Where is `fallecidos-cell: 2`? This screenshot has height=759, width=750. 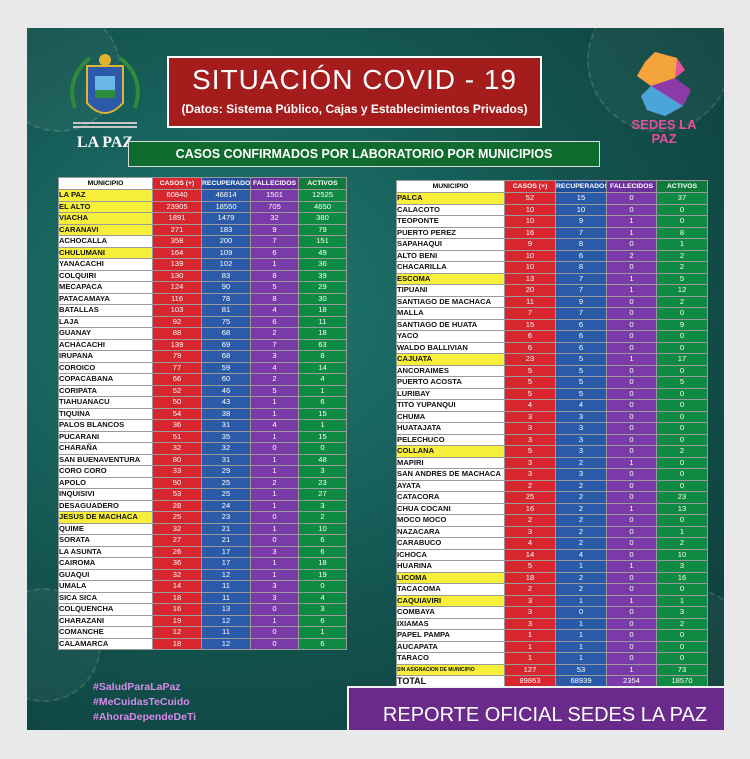 fallecidos-cell: 2 is located at coordinates (274, 482).